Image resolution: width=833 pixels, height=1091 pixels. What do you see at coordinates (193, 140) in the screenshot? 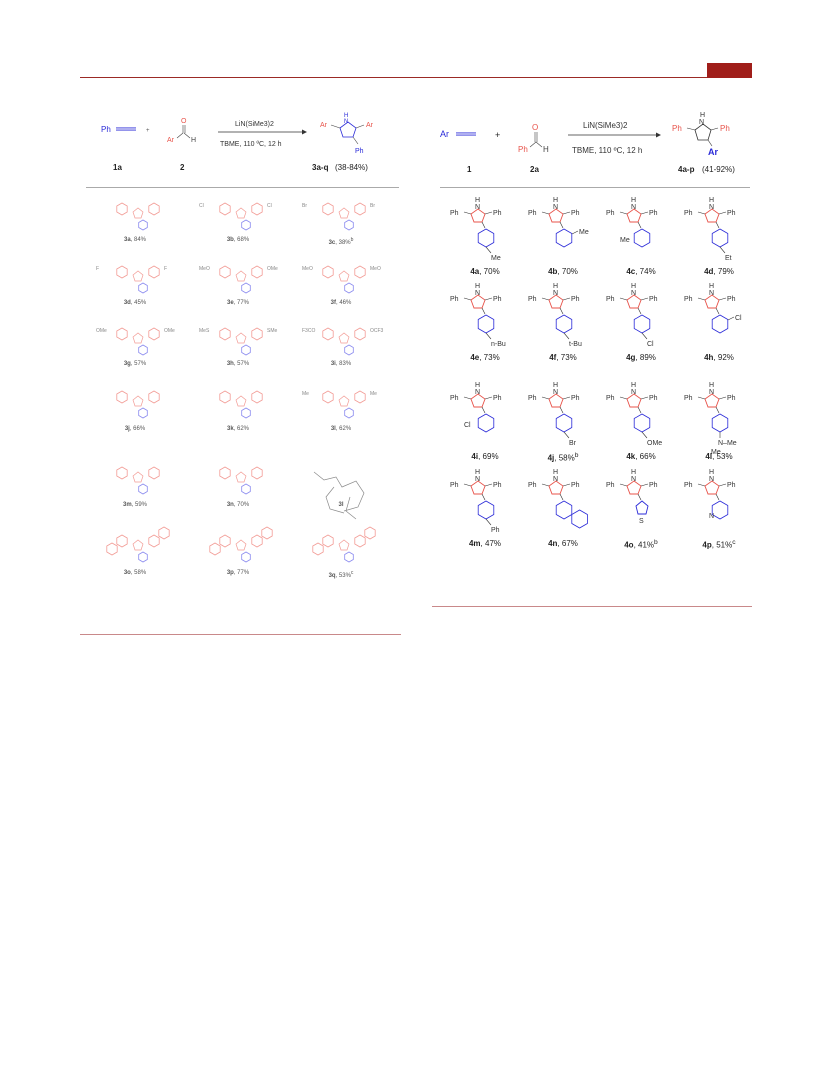
I see `reactant2-h: H` at bounding box center [193, 140].